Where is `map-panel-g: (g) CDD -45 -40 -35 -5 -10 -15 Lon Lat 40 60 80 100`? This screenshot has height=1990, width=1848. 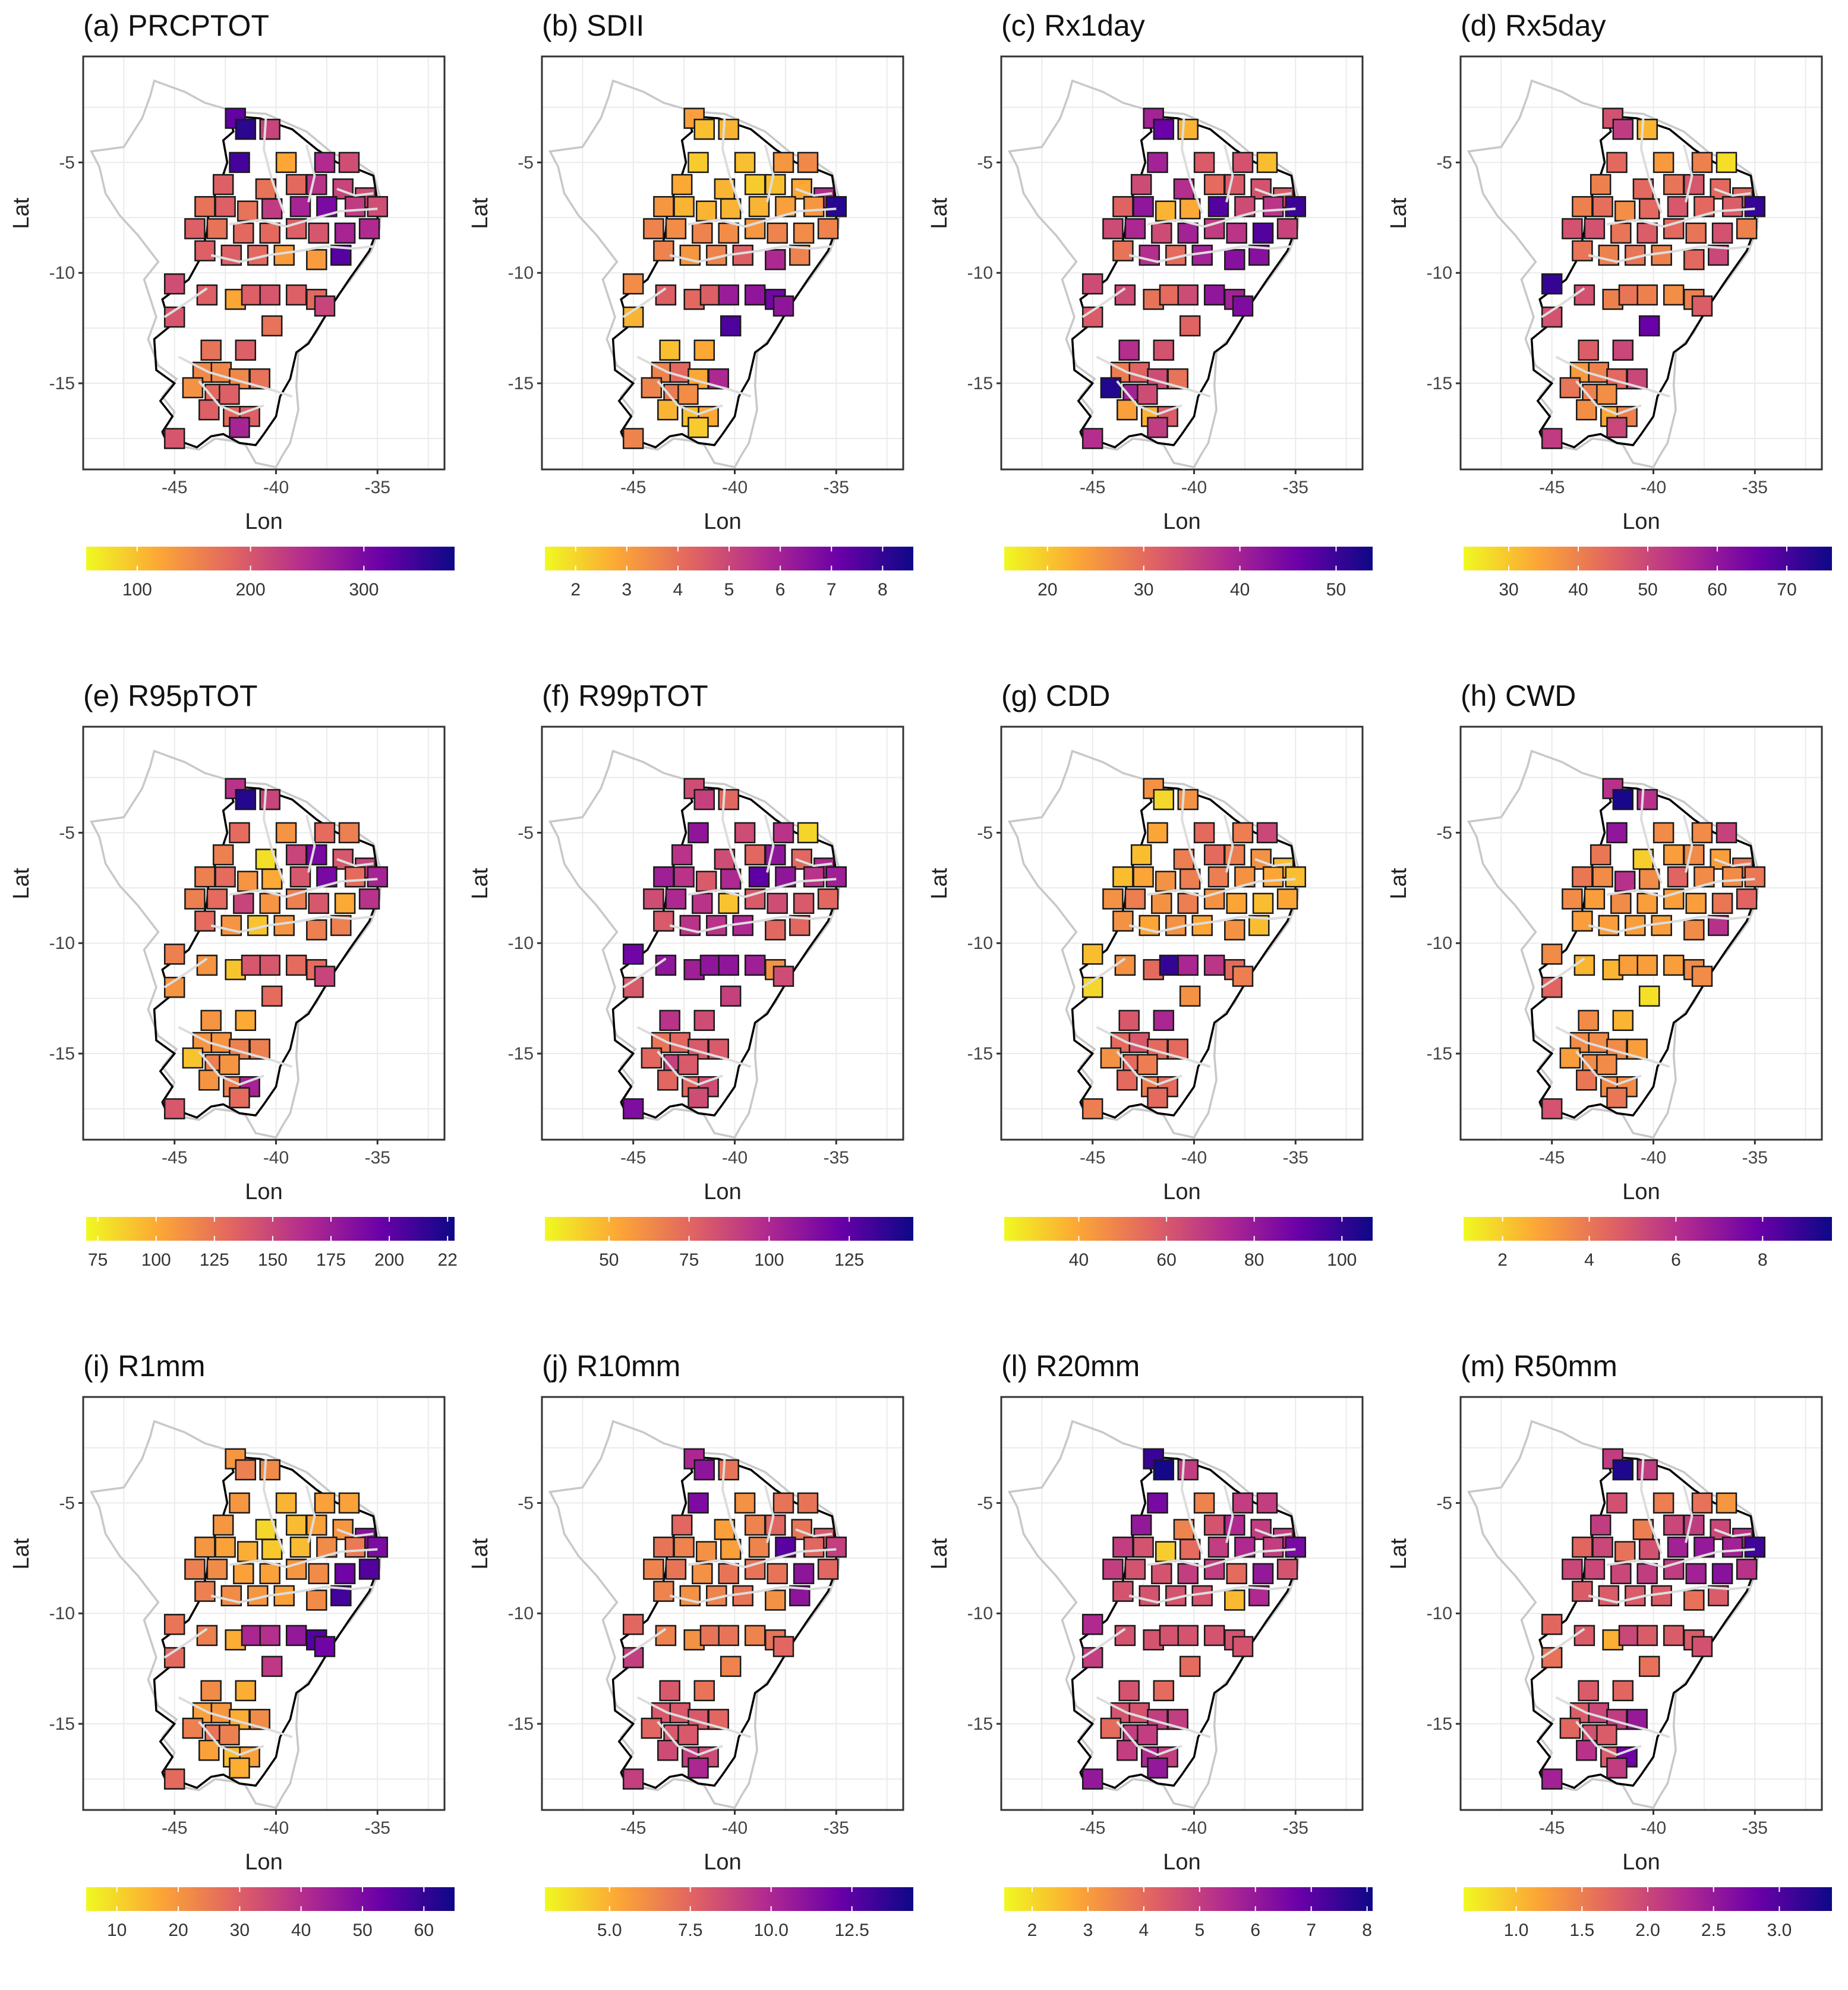 map-panel-g: (g) CDD -45 -40 -35 -5 -10 -15 Lon Lat 40 60 80 100 is located at coordinates (1150, 975).